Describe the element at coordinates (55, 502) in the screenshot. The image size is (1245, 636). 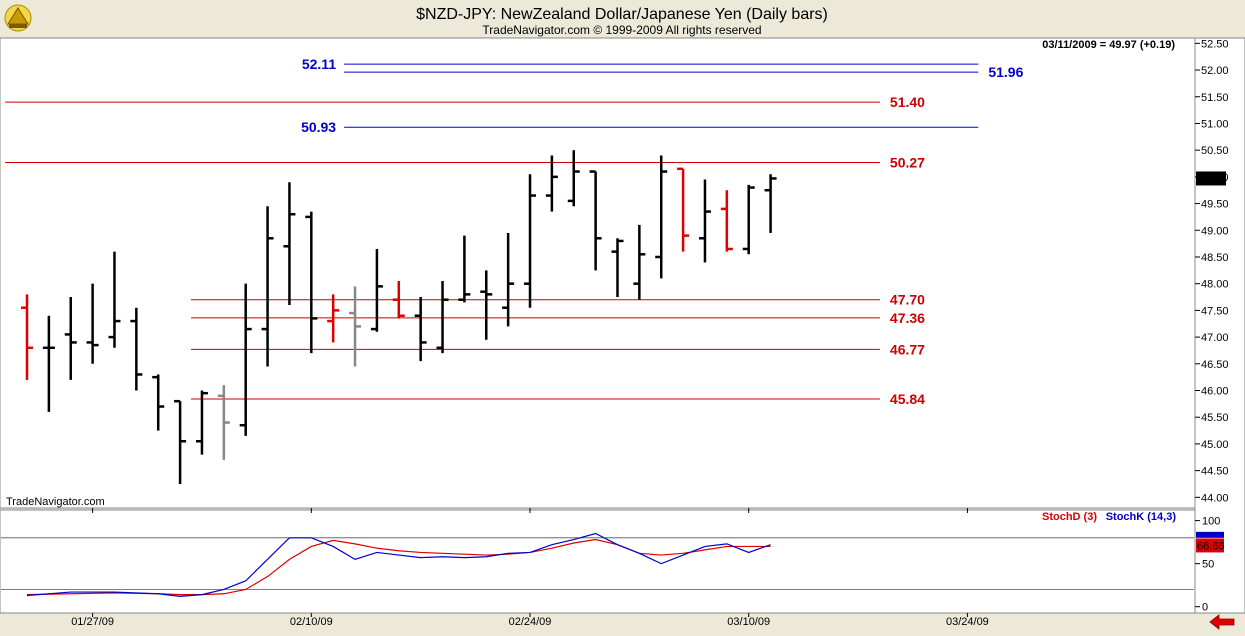
I see `watermark: TradeNavigator.com` at that location.